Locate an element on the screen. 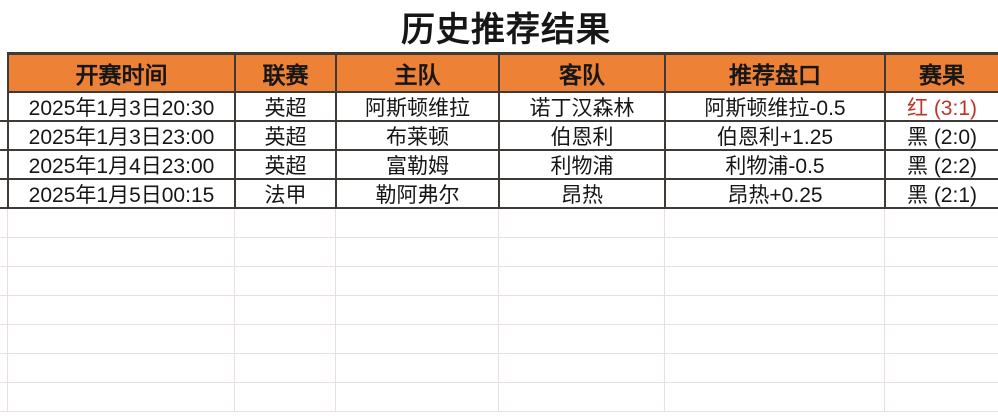  cell-handicap: 利物浦-0.5 is located at coordinates (774, 164).